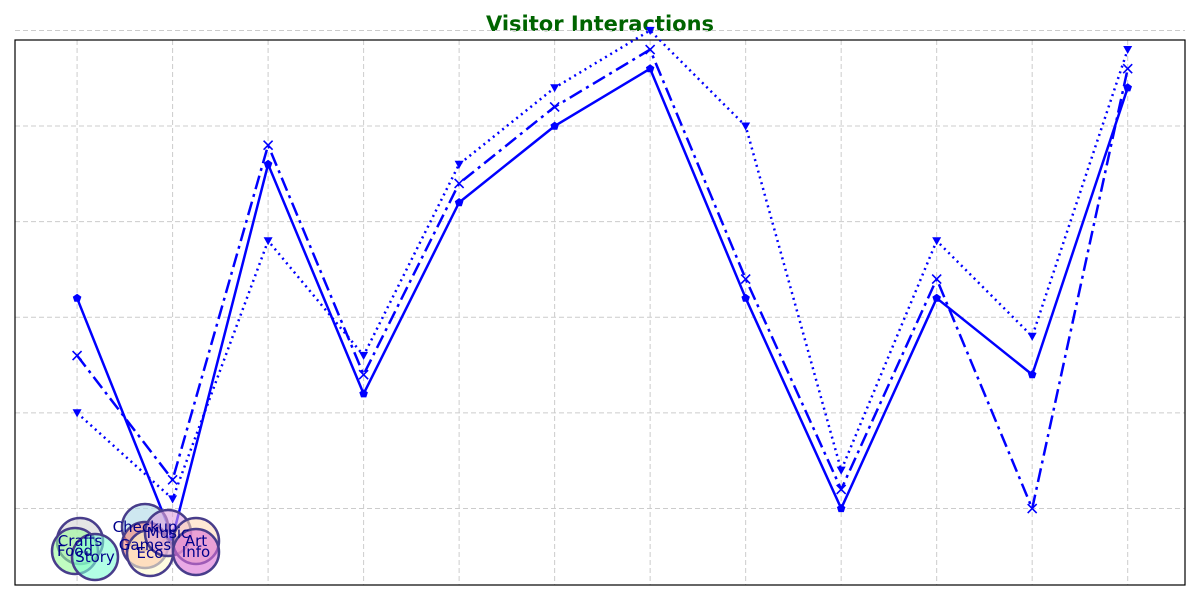 The width and height of the screenshot is (1200, 600). I want to click on bubble-label: Checkup, so click(145, 527).